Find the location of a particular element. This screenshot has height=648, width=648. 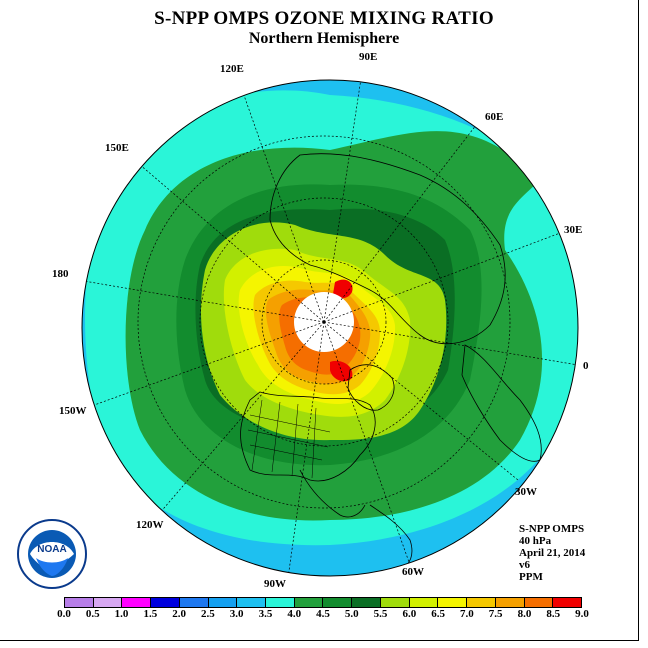

colorbar-tick-label: 4.5 is located at coordinates (323, 614).